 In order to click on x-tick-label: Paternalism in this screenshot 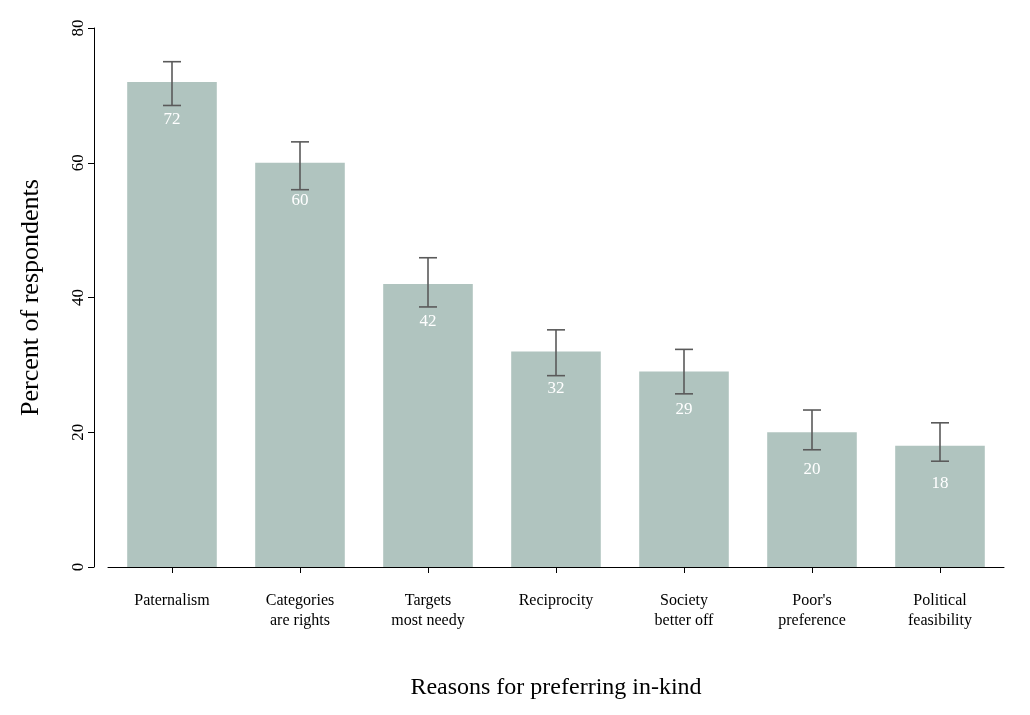, I will do `click(172, 599)`.